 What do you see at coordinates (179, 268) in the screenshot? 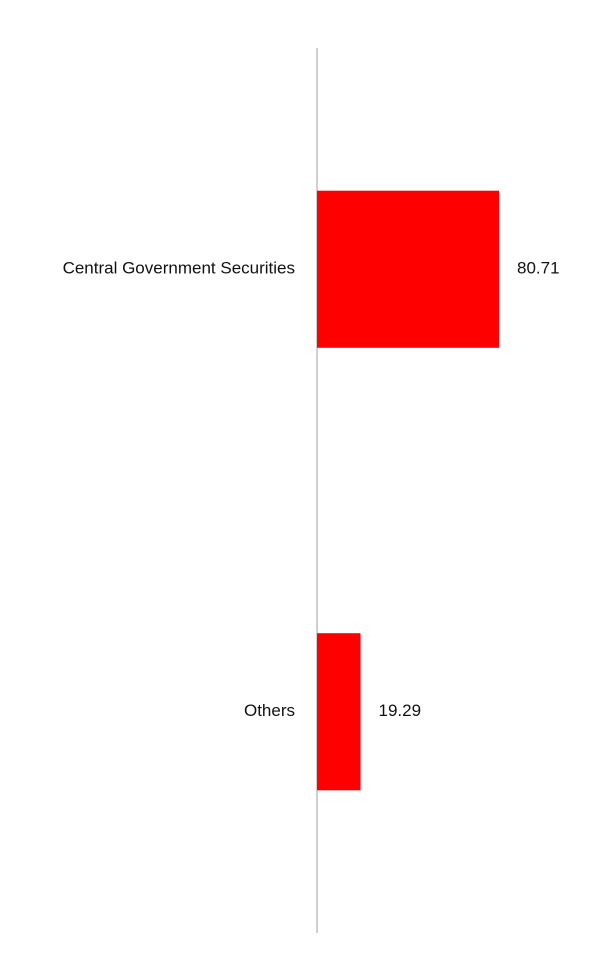
I see `y-tick-label: Central Government Securities` at bounding box center [179, 268].